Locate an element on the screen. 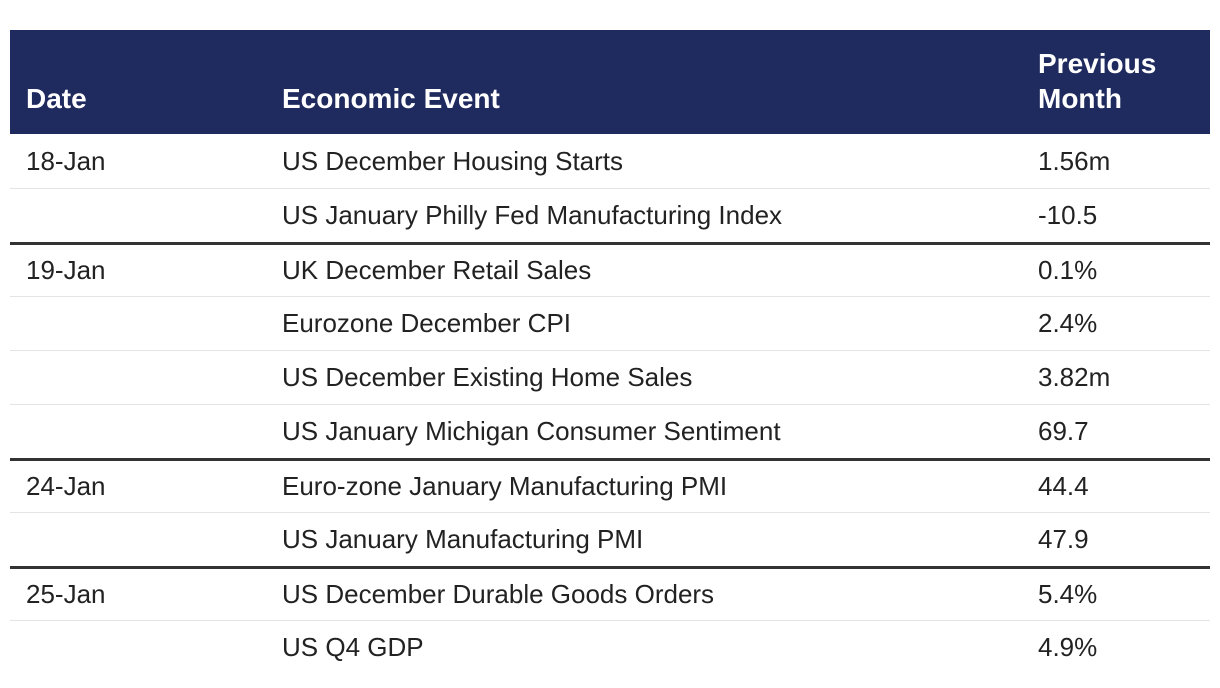 The width and height of the screenshot is (1220, 688). cell-event: US December Existing Home Sales is located at coordinates (487, 377).